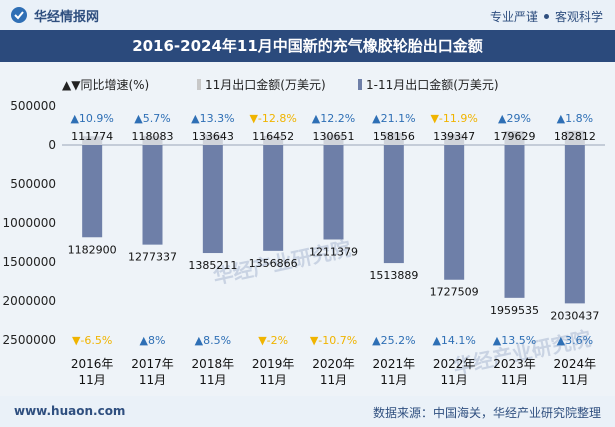 This screenshot has width=615, height=427. I want to click on month-value-label: 116452, so click(273, 136).